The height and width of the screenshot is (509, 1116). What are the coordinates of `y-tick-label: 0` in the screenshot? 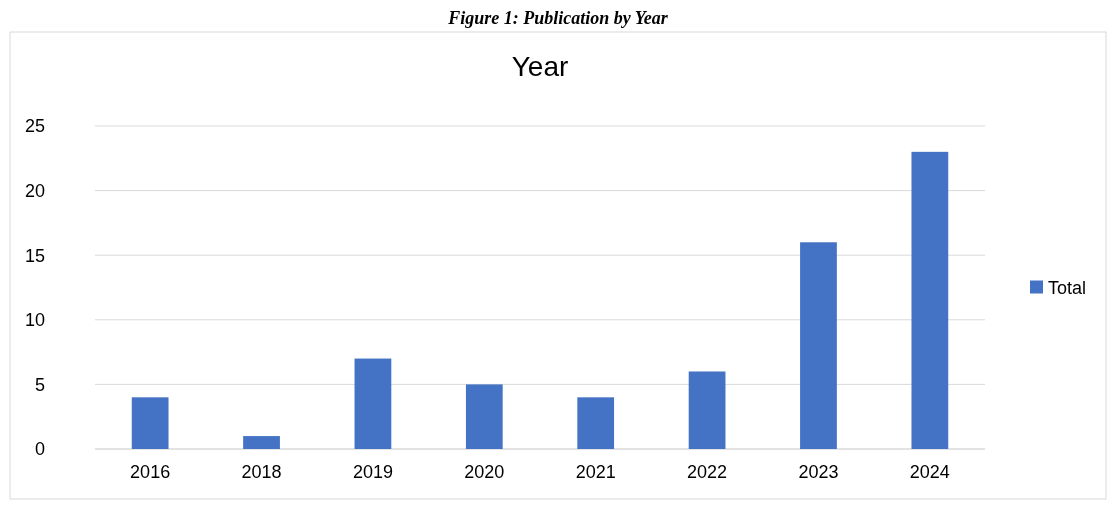 It's located at (39, 449).